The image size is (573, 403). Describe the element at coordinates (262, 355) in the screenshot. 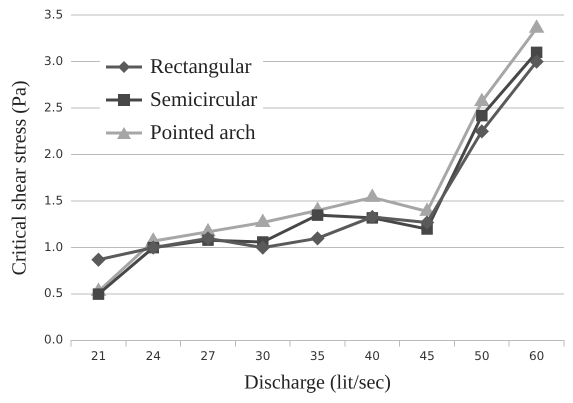

I see `x-tick-label: 30` at that location.